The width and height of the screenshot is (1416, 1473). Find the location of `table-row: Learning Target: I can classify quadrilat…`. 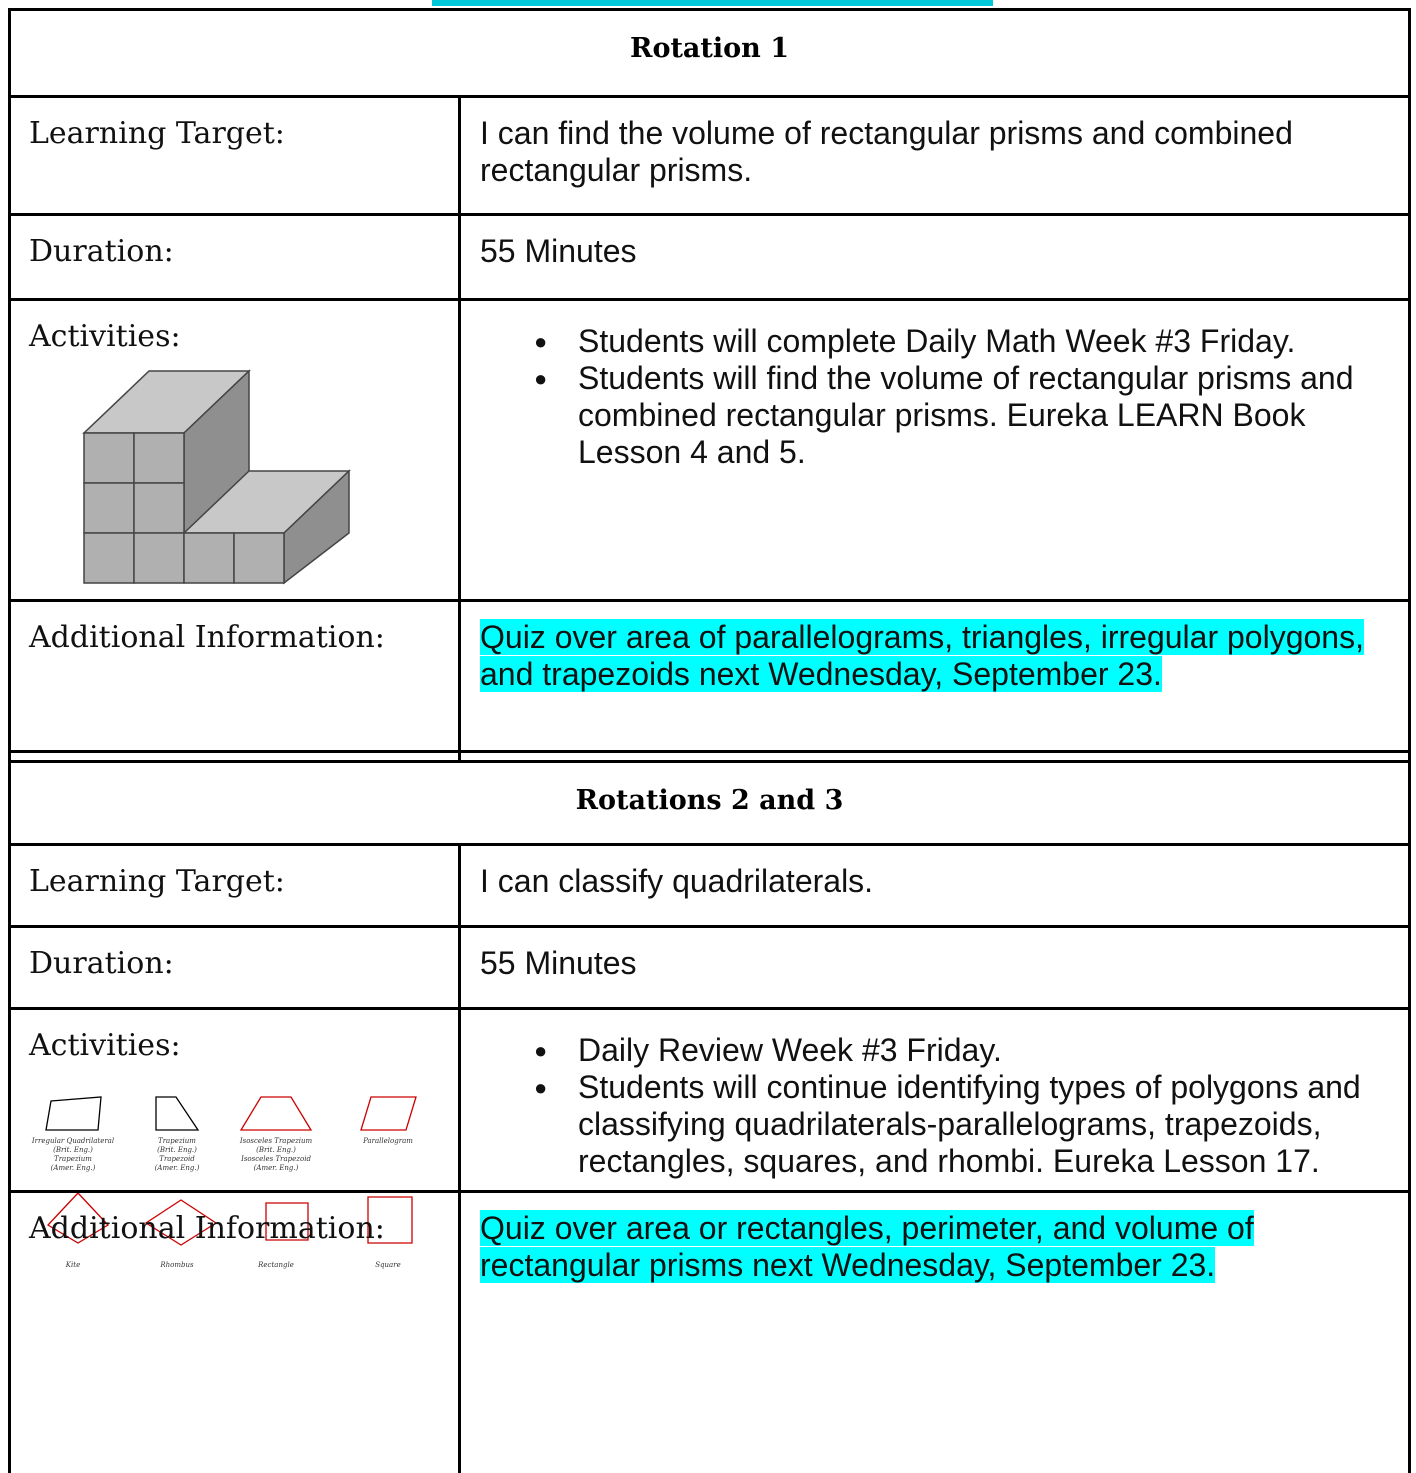

table-row: Learning Target: I can classify quadrilat… is located at coordinates (709, 884).